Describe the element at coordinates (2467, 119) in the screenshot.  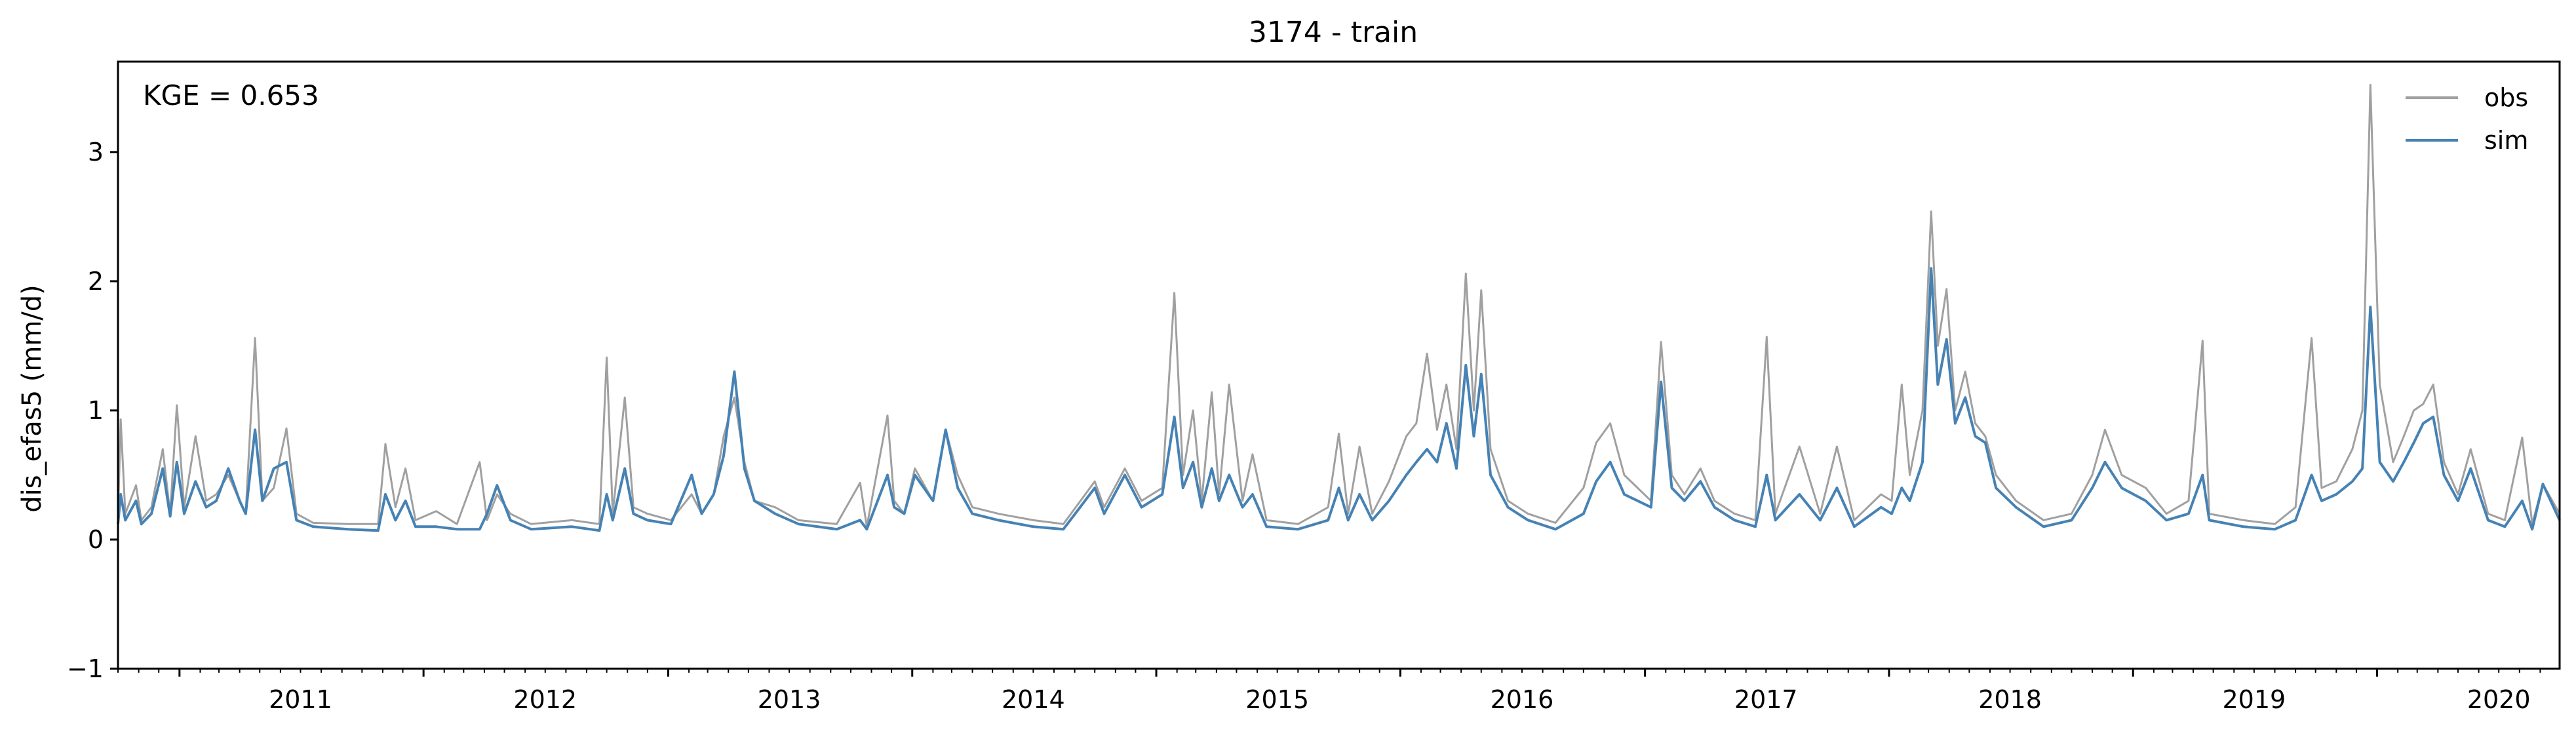
I see `legend: obs sim` at that location.